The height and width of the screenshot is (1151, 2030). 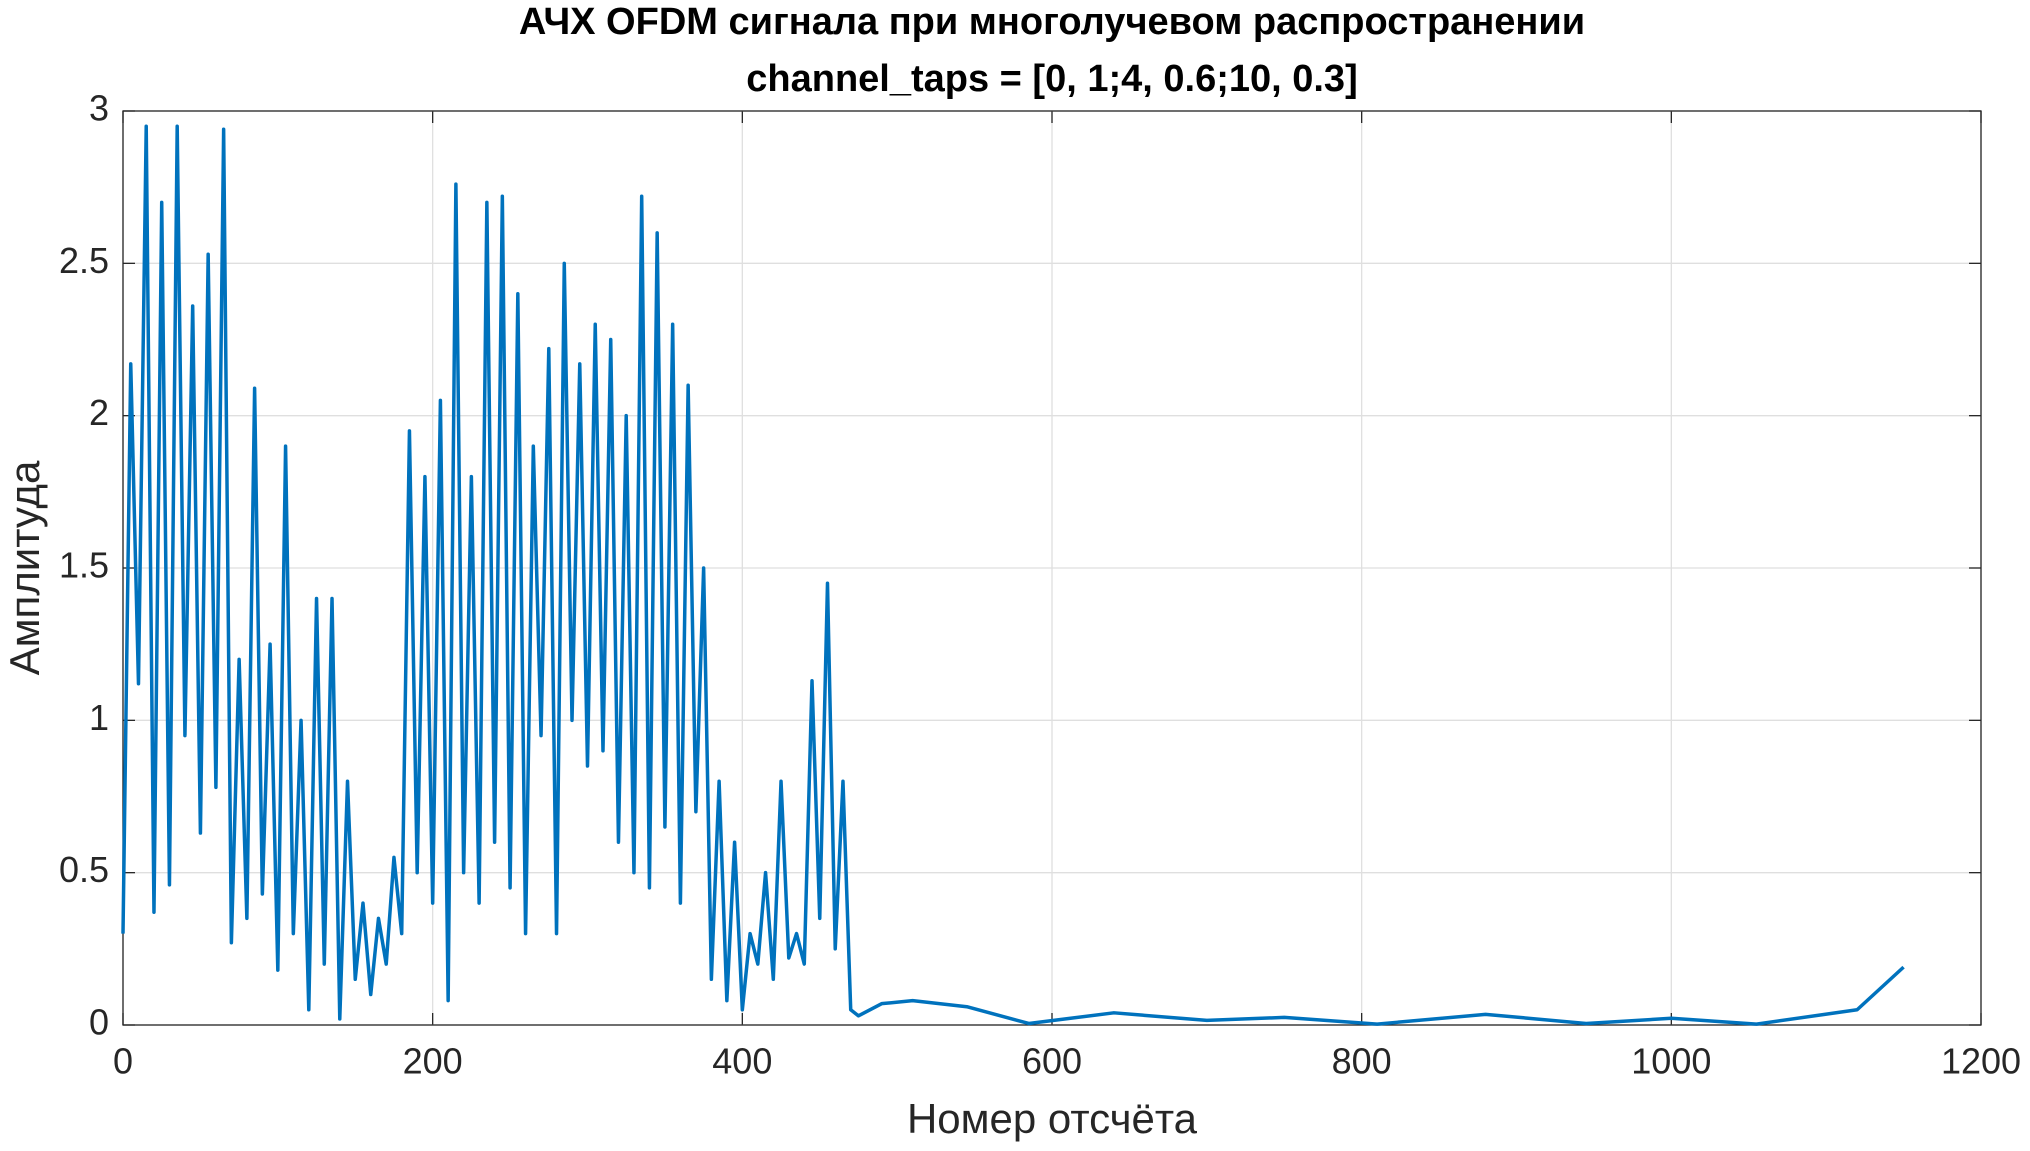 What do you see at coordinates (99, 1022) in the screenshot?
I see `y-tick-label: 0` at bounding box center [99, 1022].